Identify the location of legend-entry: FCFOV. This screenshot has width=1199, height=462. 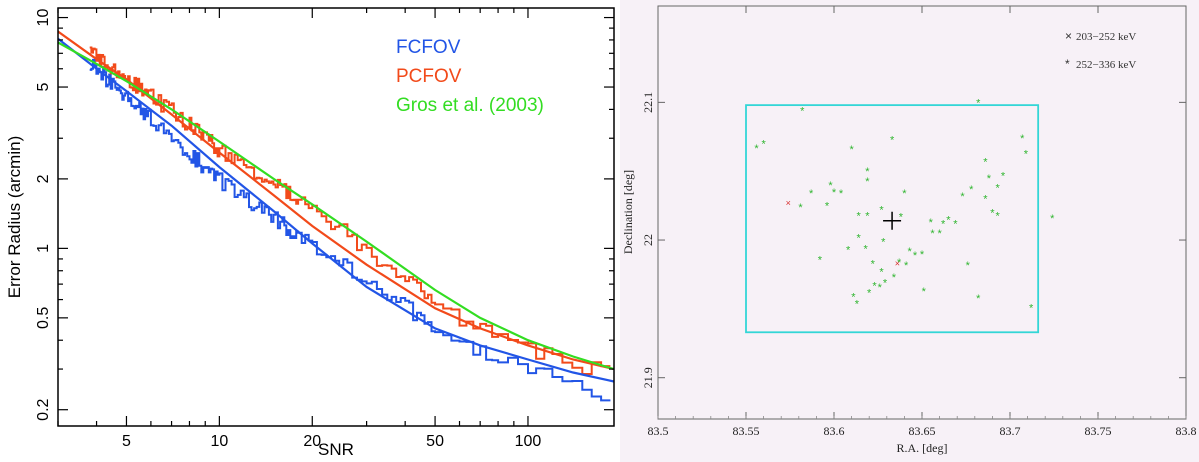
(428, 47).